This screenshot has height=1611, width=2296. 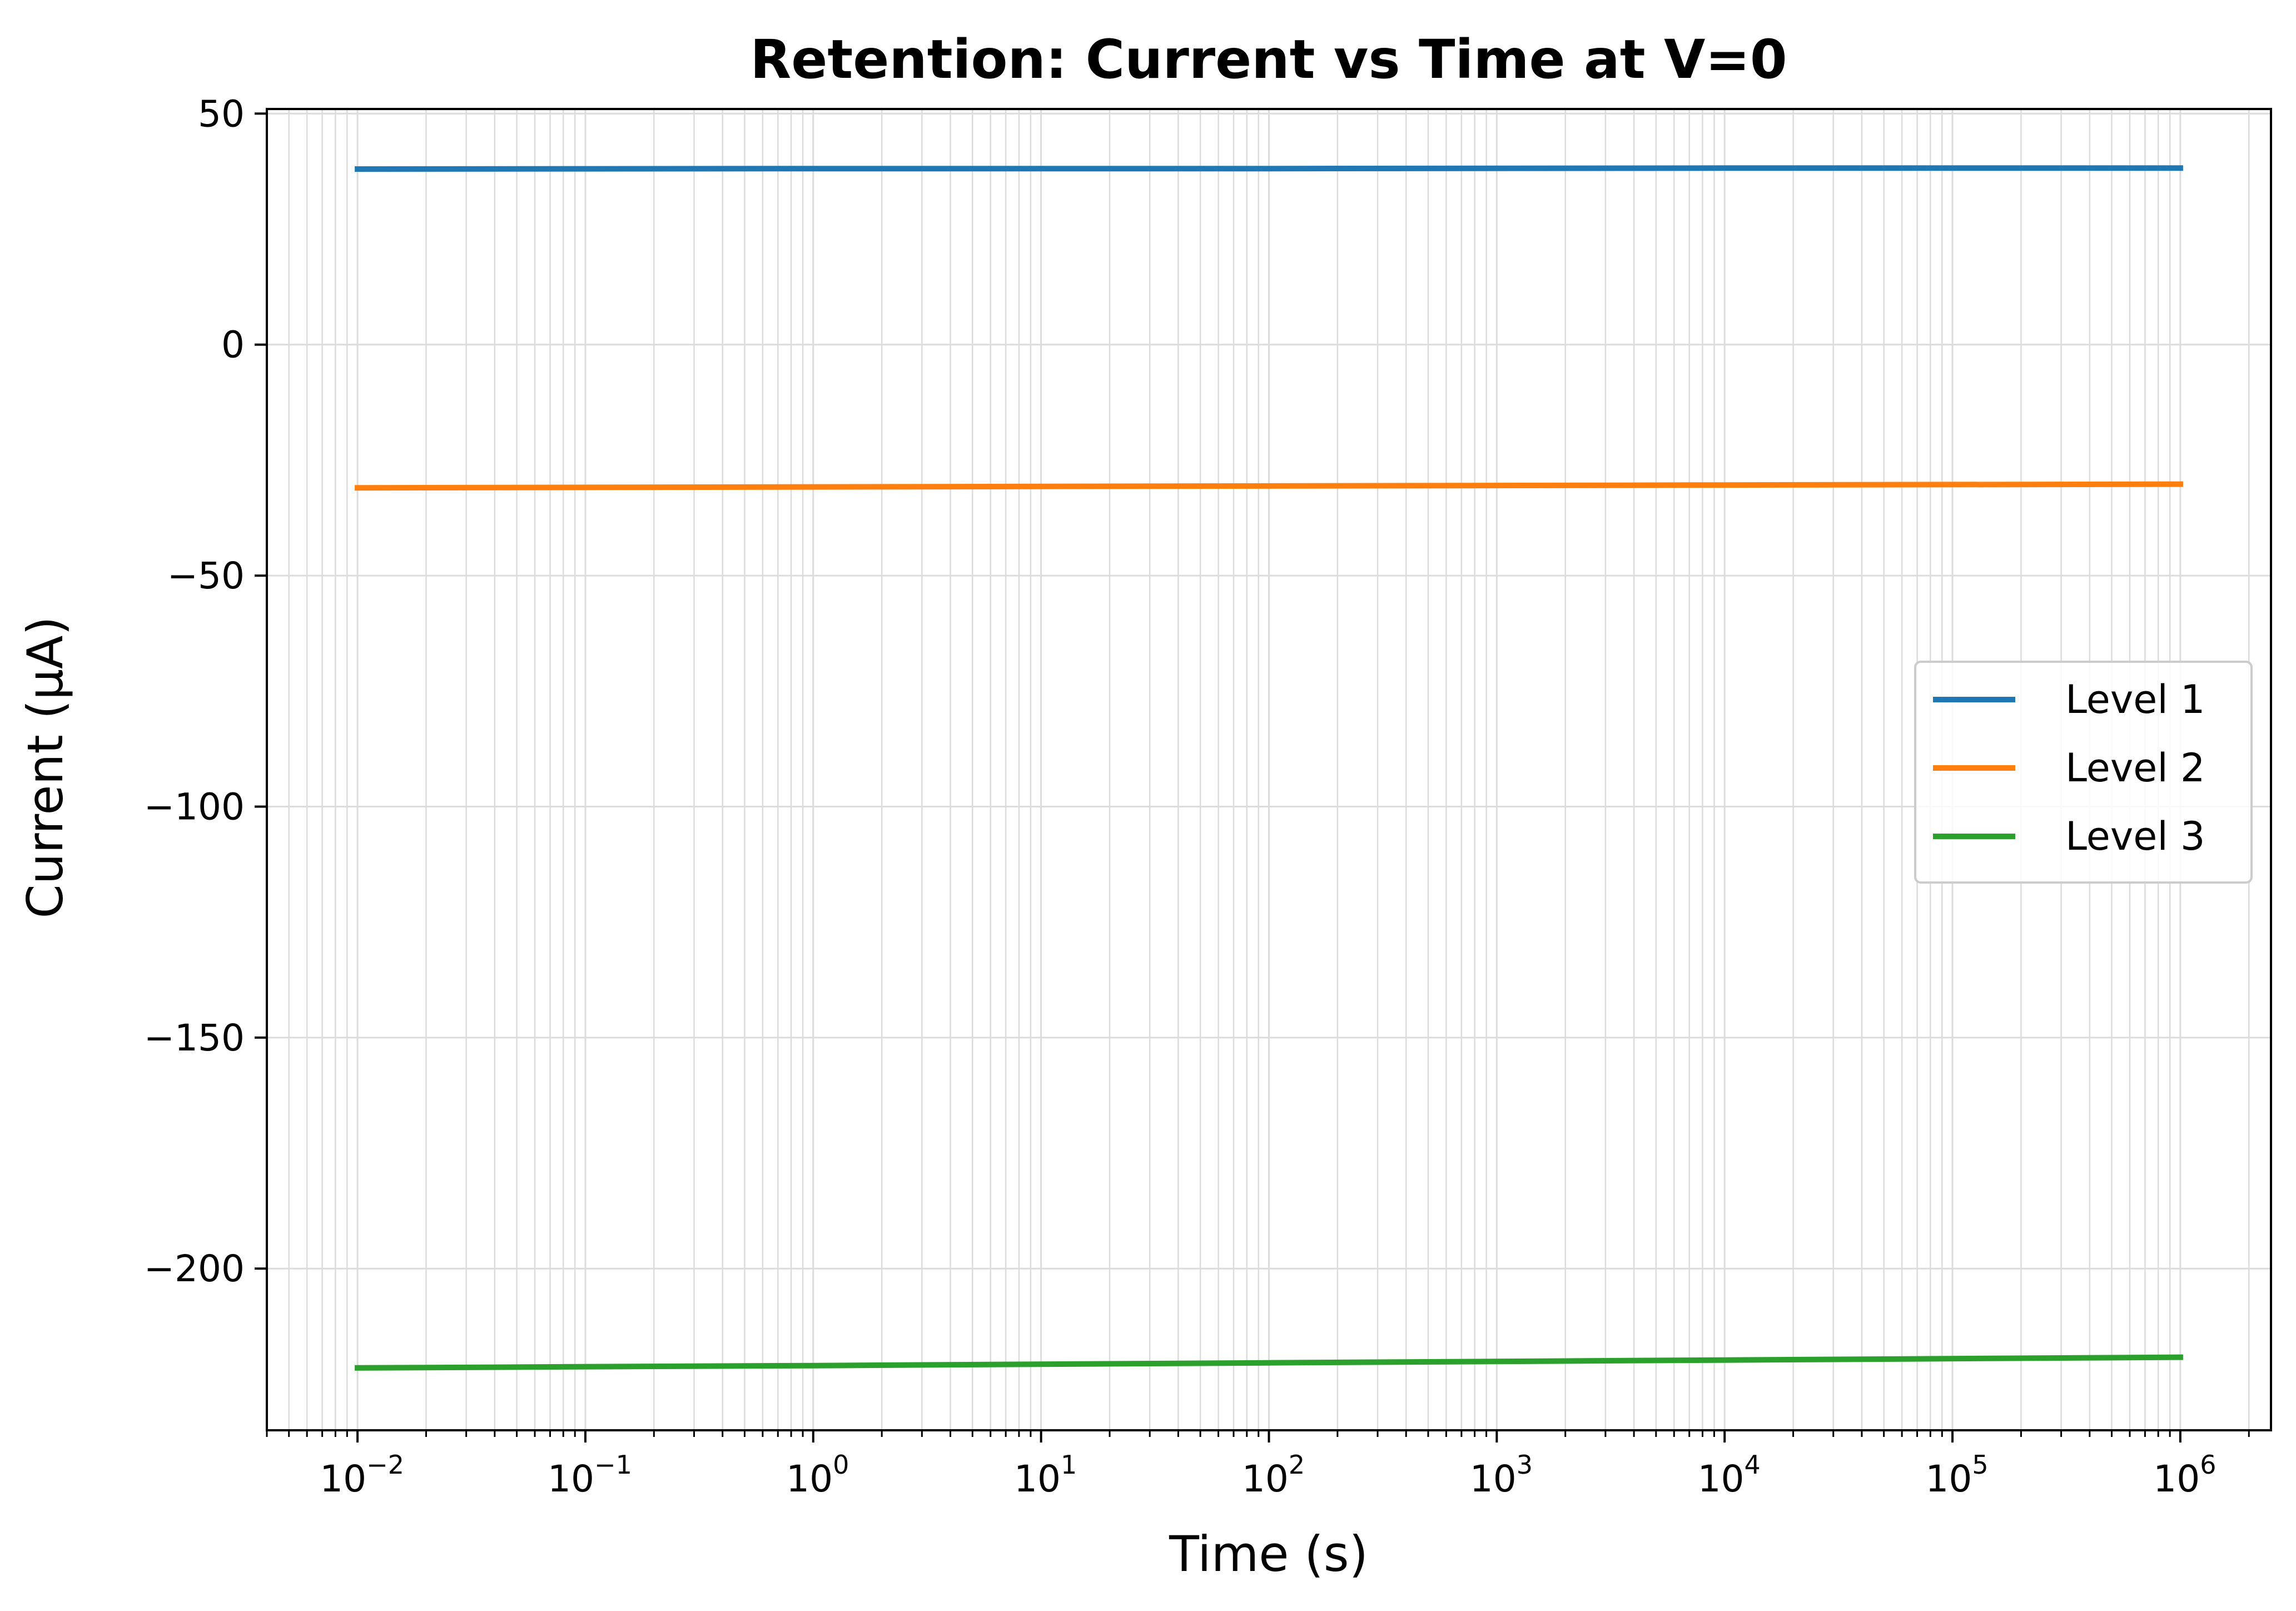 What do you see at coordinates (221, 113) in the screenshot?
I see `y-tick-label: 50` at bounding box center [221, 113].